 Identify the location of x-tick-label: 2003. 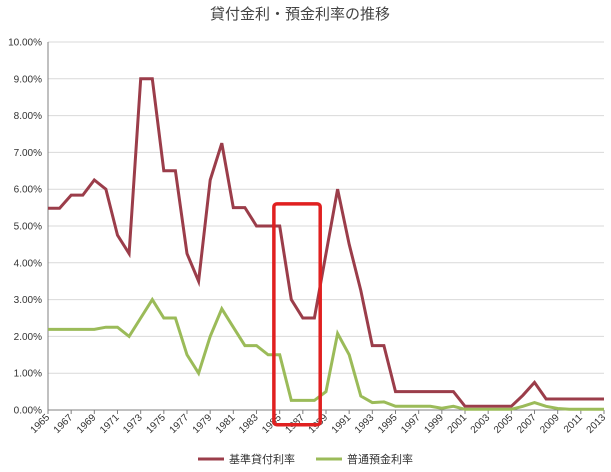
(481, 424).